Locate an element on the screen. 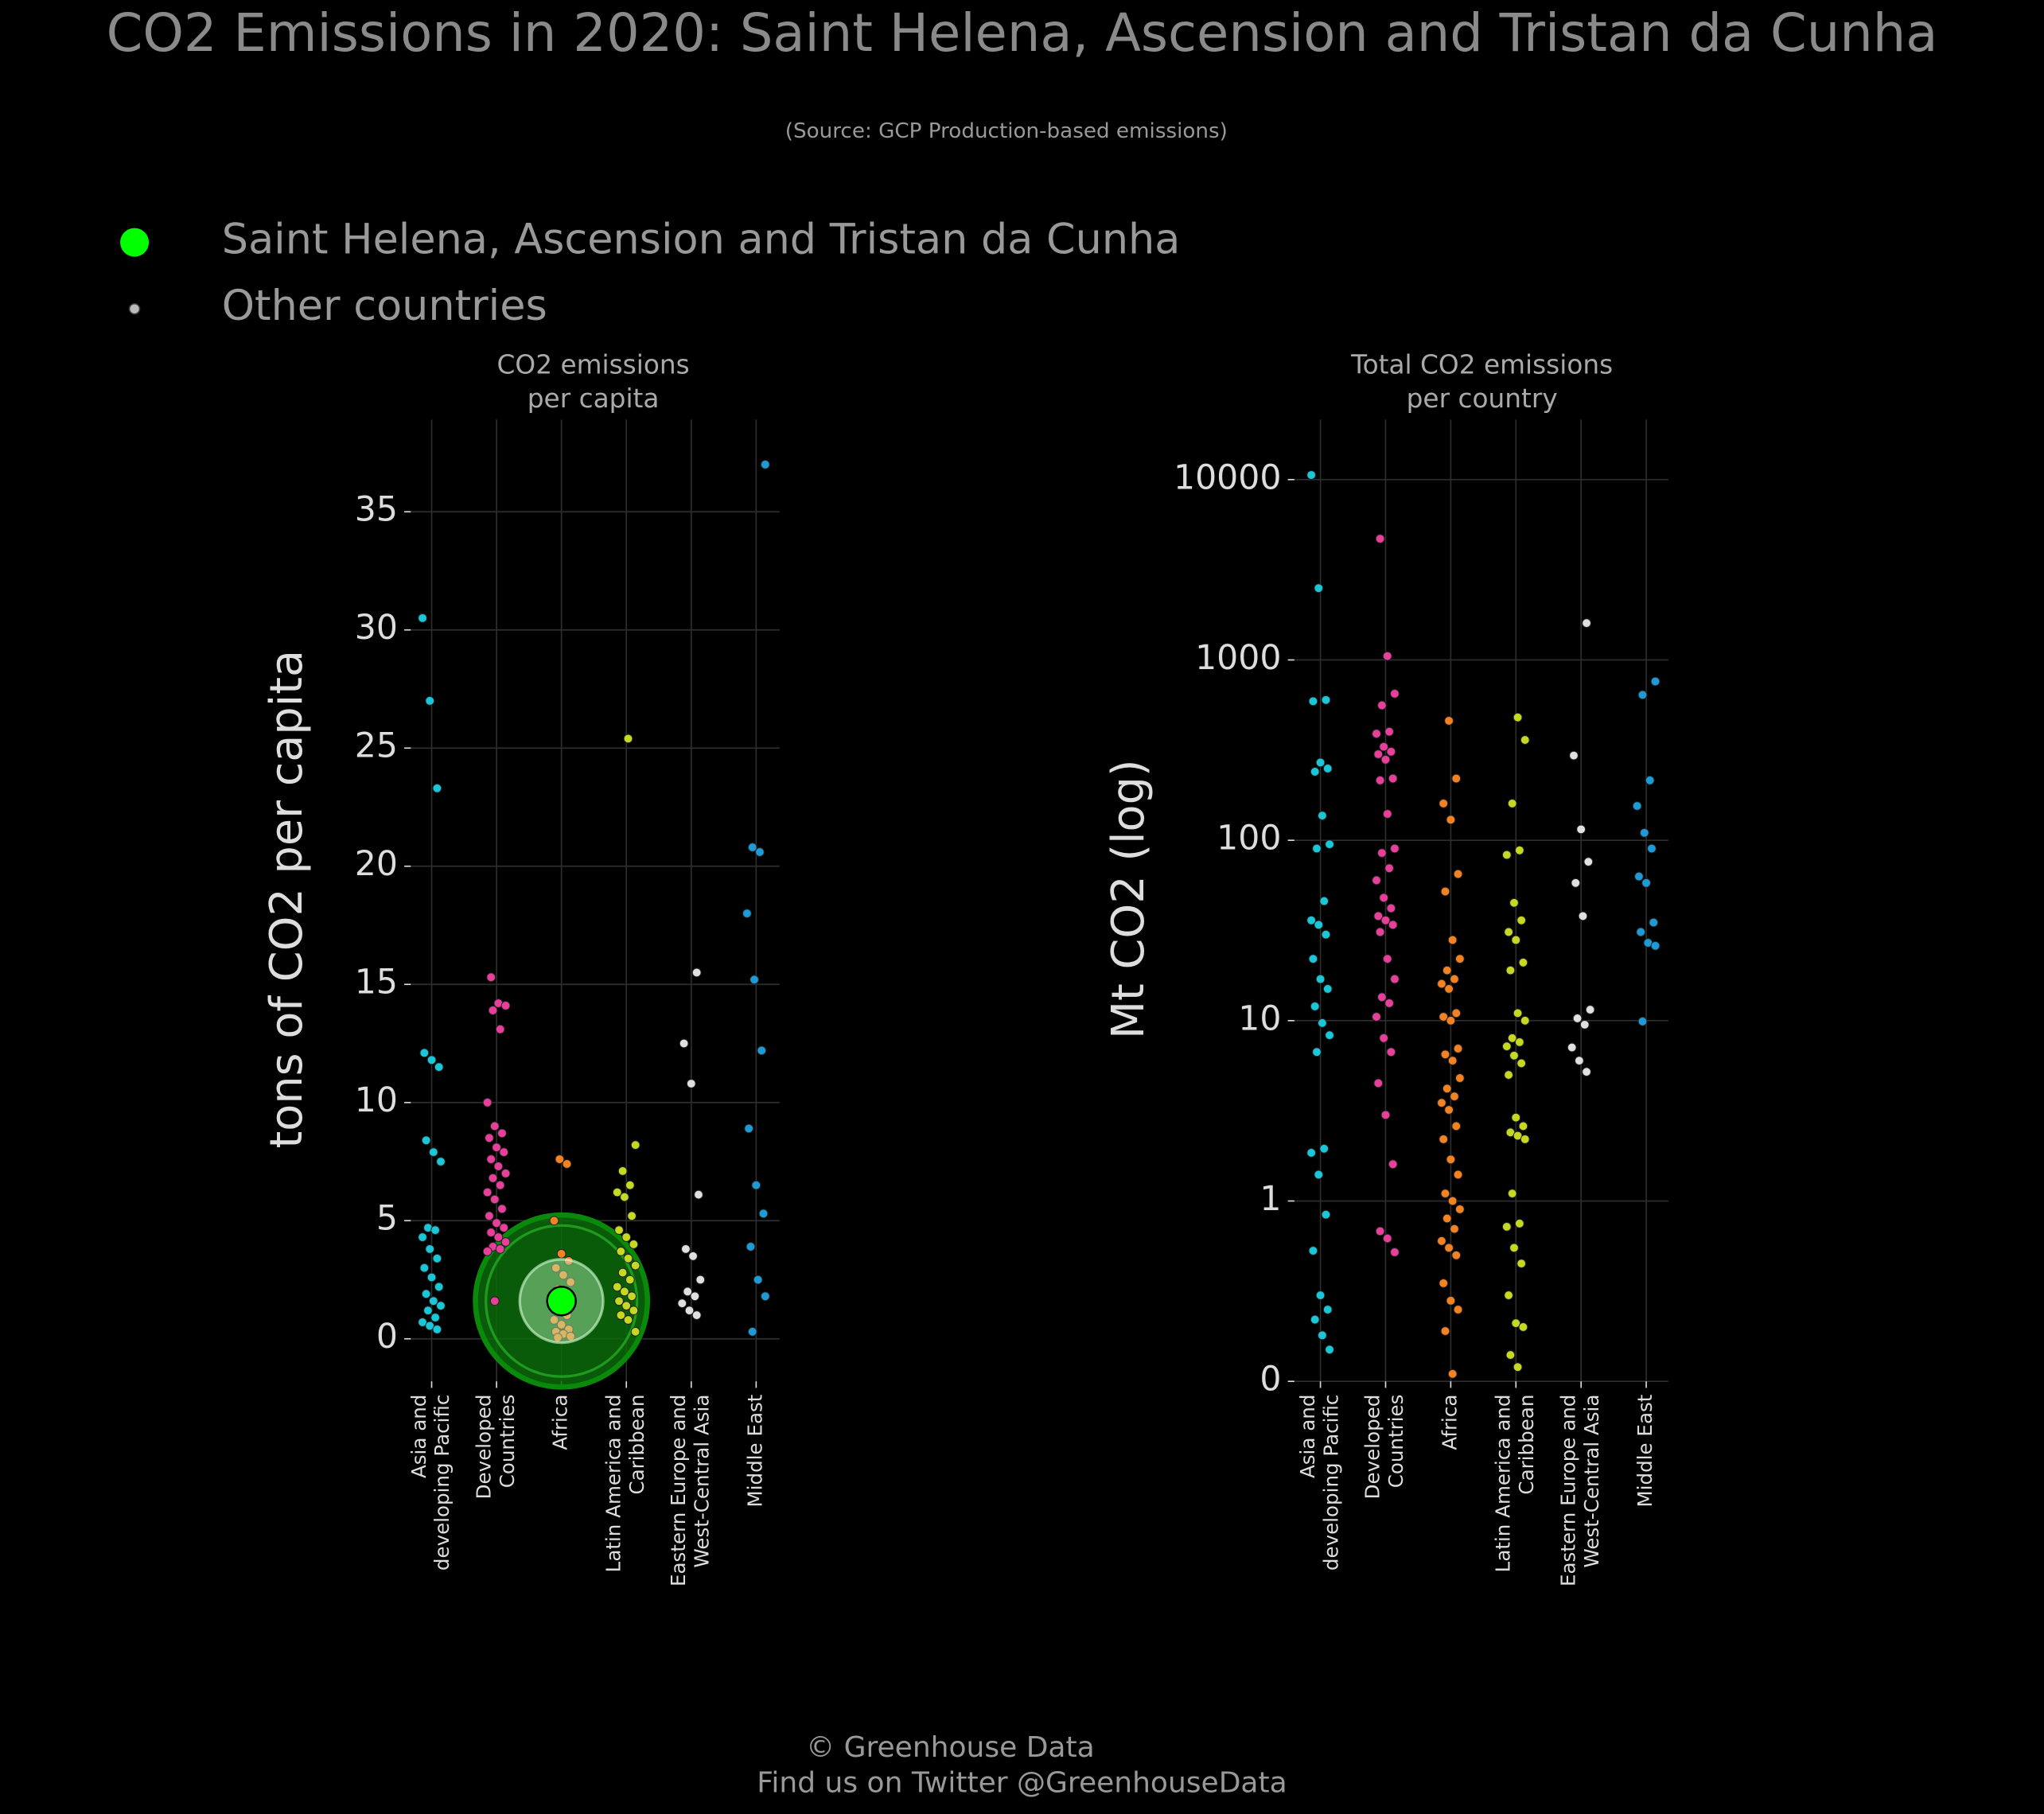 The image size is (2044, 1814). y-tick-label: 10 is located at coordinates (1259, 1018).